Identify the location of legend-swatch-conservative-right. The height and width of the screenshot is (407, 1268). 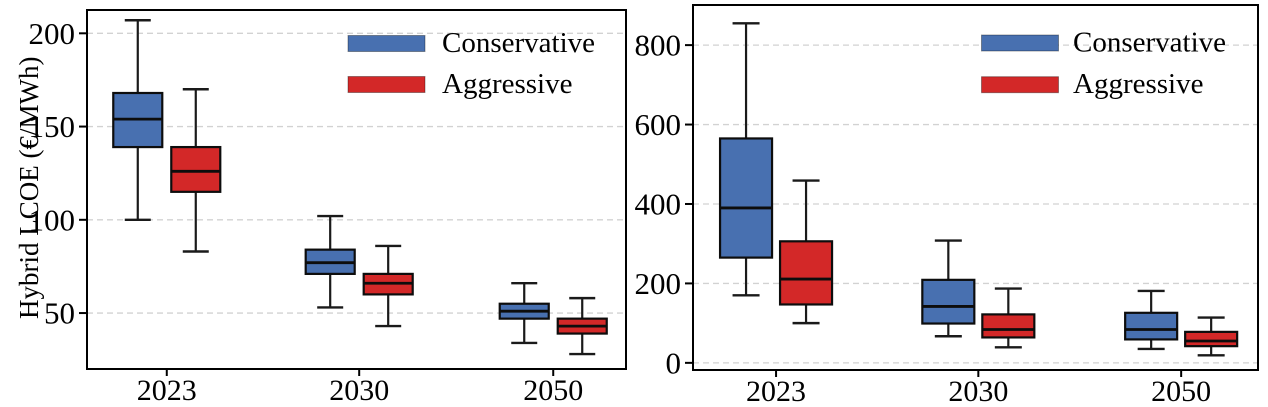
(1020, 43).